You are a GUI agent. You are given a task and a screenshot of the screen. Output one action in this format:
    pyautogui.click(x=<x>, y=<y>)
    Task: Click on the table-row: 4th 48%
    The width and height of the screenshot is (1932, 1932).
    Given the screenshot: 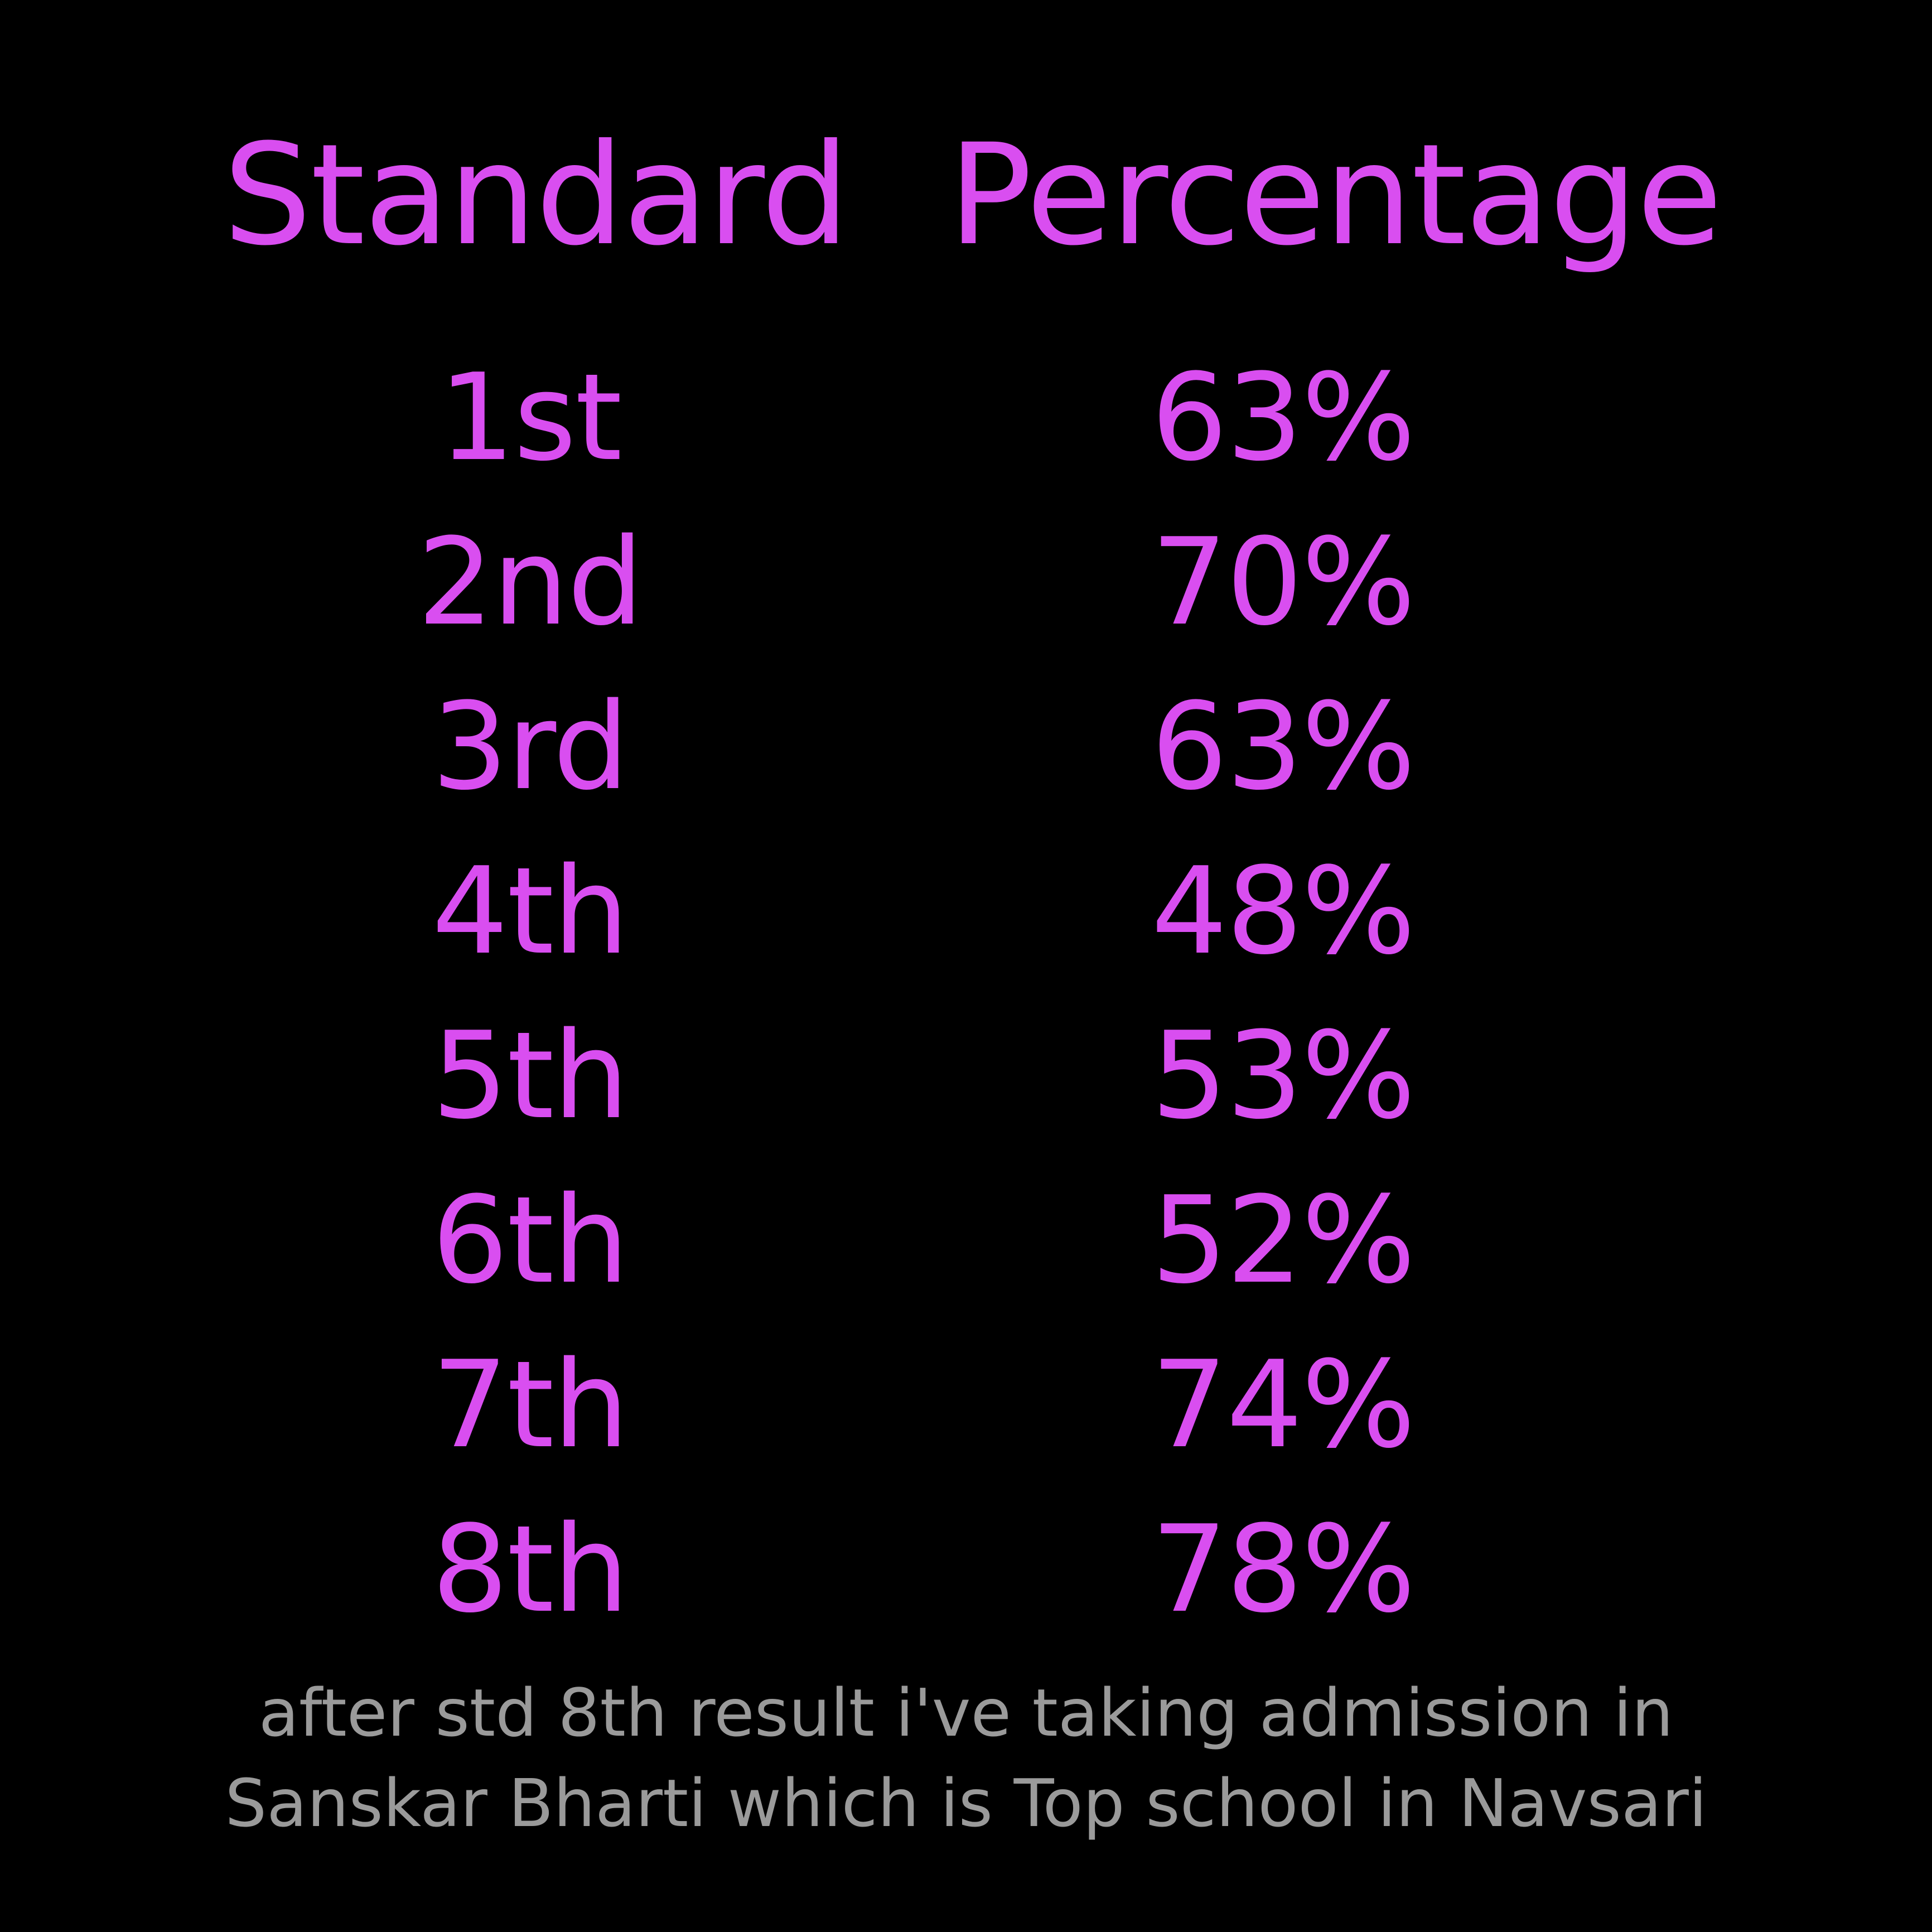 What is the action you would take?
    pyautogui.click(x=966, y=911)
    